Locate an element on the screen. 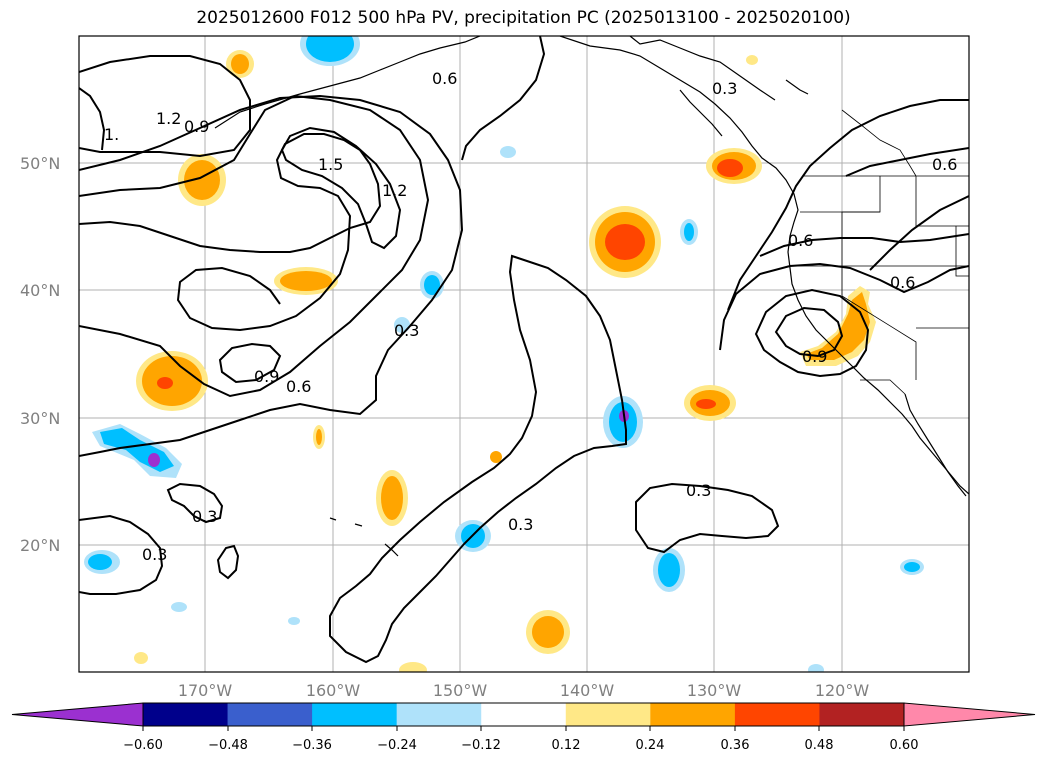 This screenshot has width=1047, height=765. colorbar-tick-label: 0.36 is located at coordinates (735, 745).